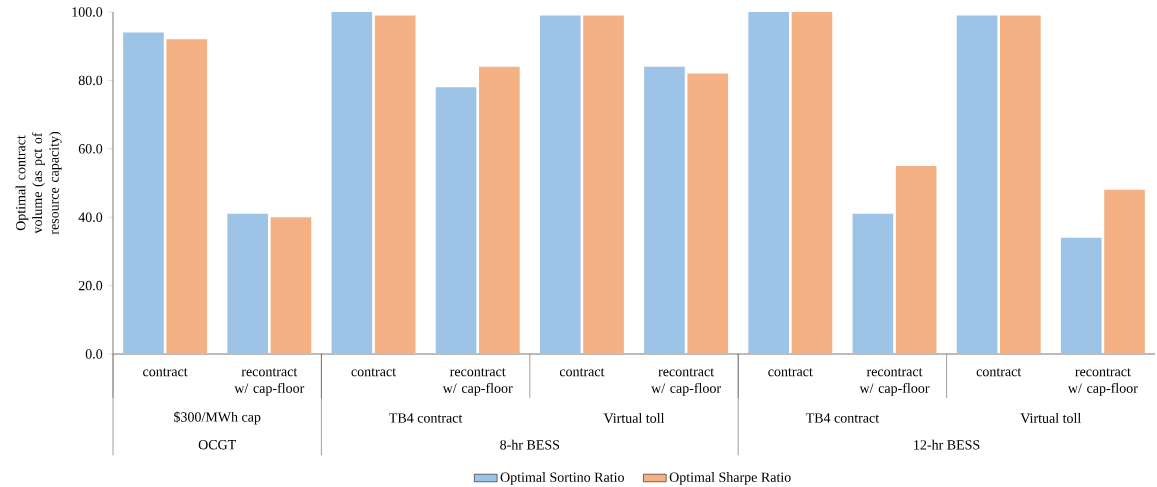 Image resolution: width=1157 pixels, height=487 pixels. Describe the element at coordinates (94, 354) in the screenshot. I see `y-tick-label: 0.0` at that location.